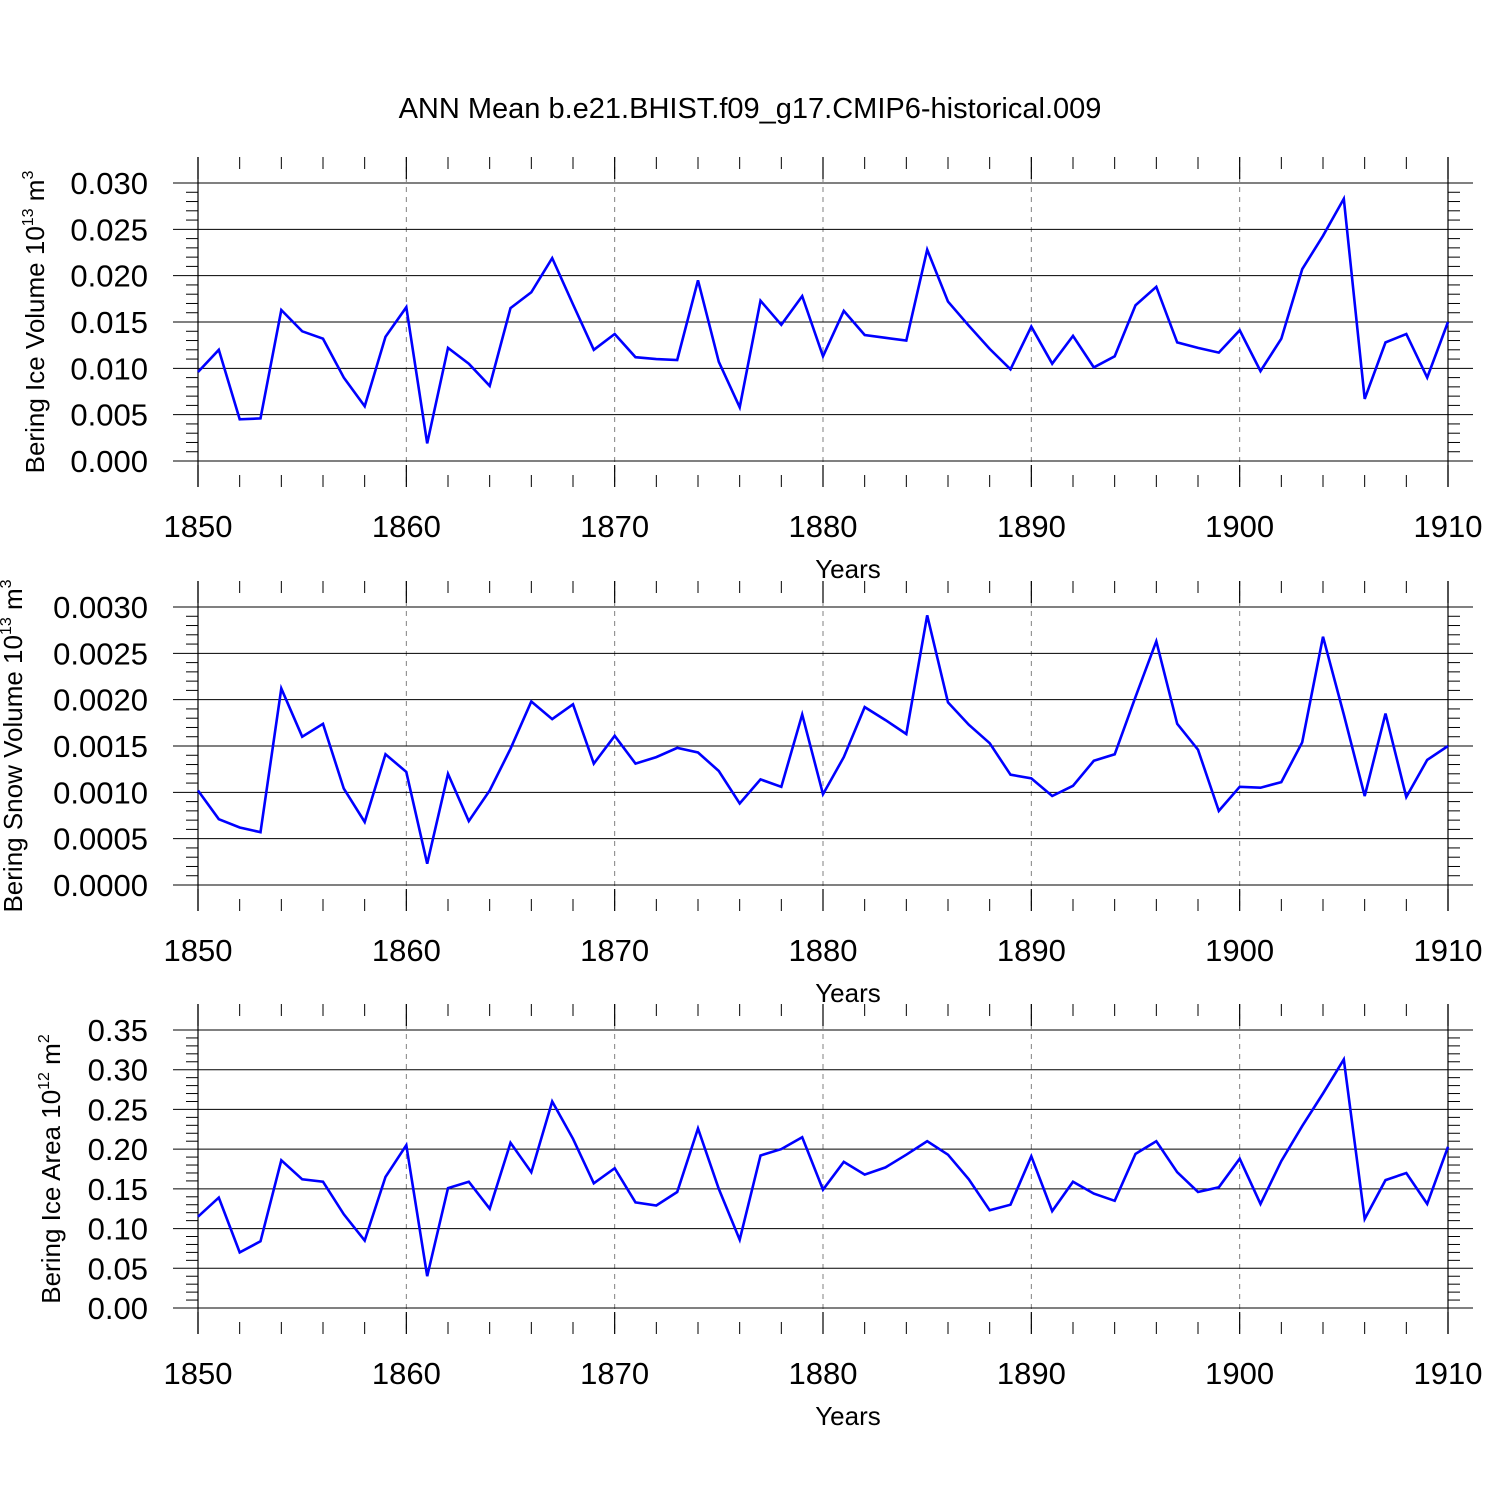  Describe the element at coordinates (44, 1038) in the screenshot. I see `y-axis-title-unit-exponent: 2` at that location.